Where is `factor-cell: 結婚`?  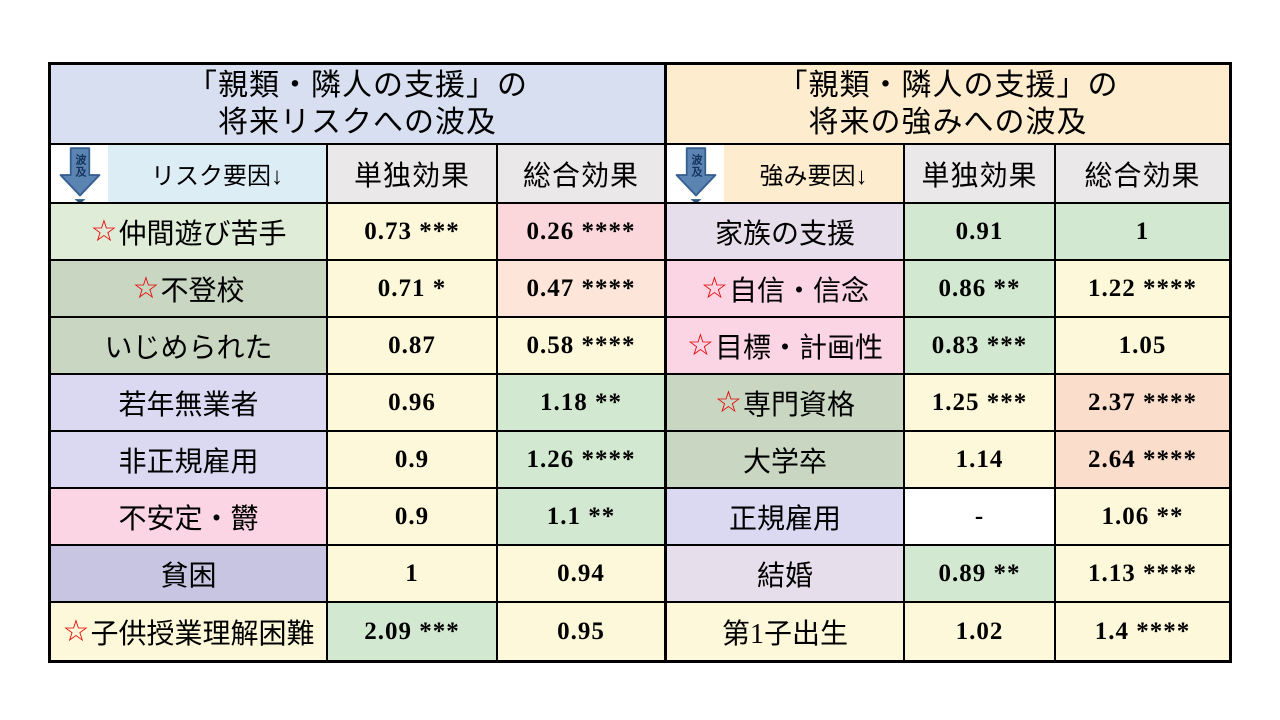 factor-cell: 結婚 is located at coordinates (786, 574).